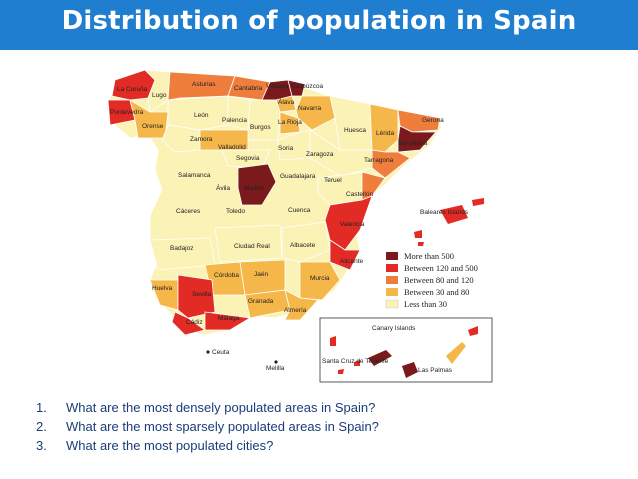  I want to click on label-caceres: Cáceres, so click(188, 211).